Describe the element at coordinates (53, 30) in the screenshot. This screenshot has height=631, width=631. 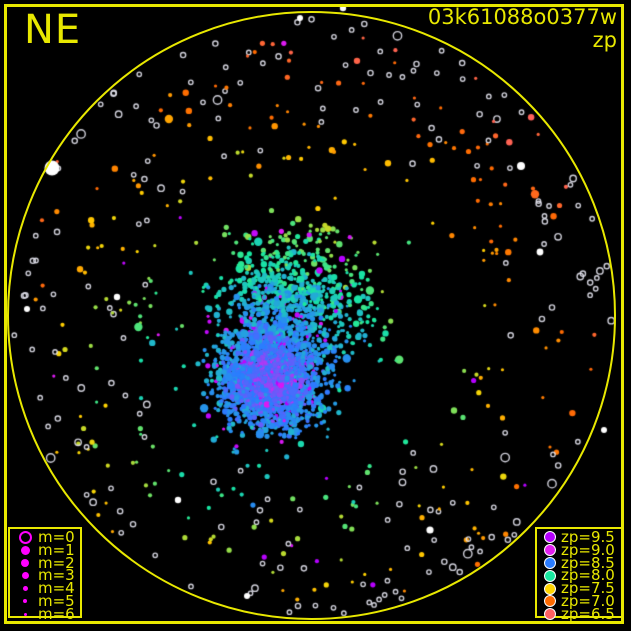
I see `orientation-label: NE` at that location.